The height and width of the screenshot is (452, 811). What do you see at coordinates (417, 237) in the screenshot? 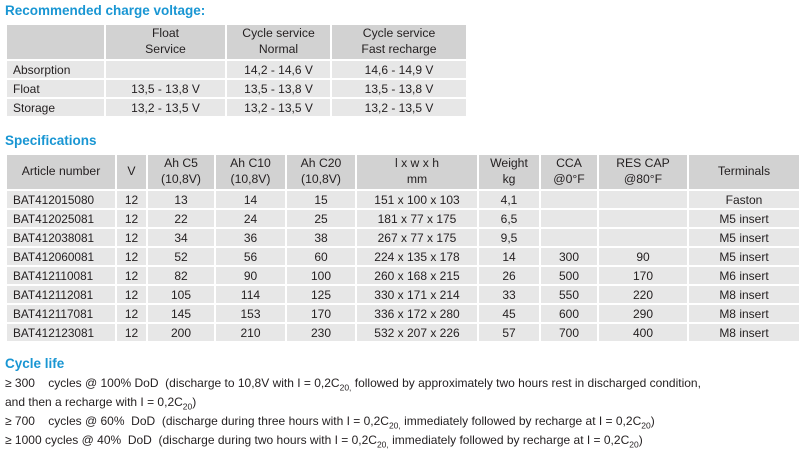
I see `specifications-cell: 267 x 77 x 175` at bounding box center [417, 237].